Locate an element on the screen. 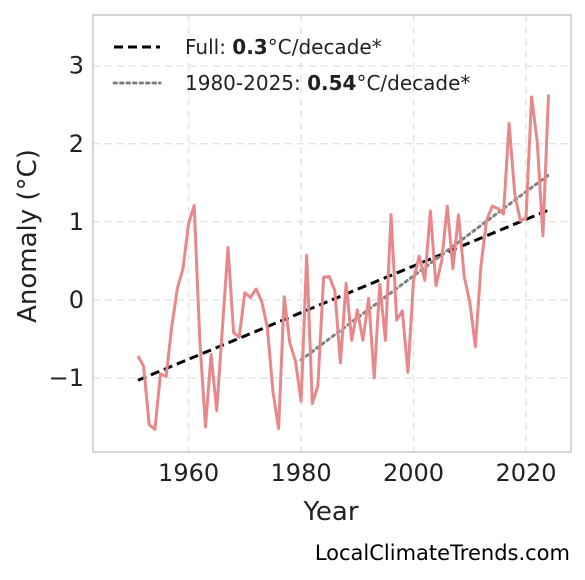 The image size is (585, 580). legend-full-prefix: Full: is located at coordinates (208, 47).